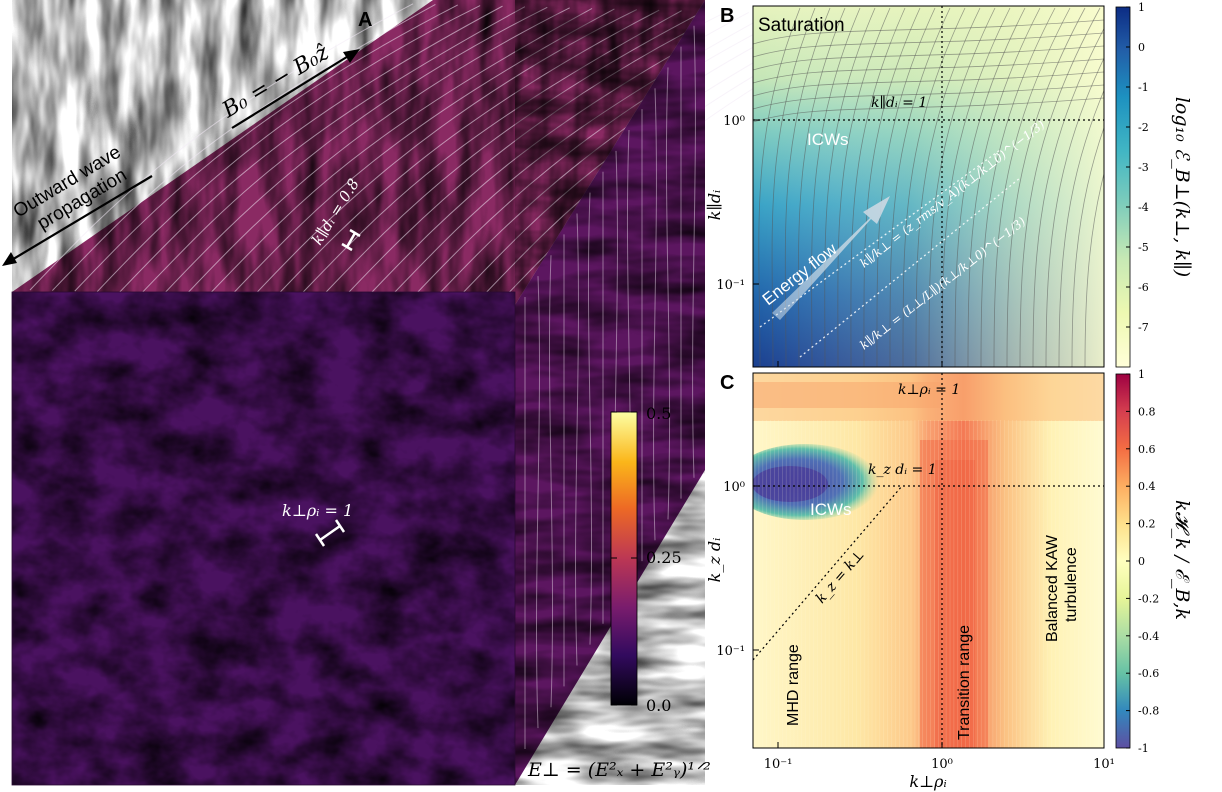 This screenshot has width=1222, height=792. What do you see at coordinates (929, 390) in the screenshot?
I see `c-vline-label: k⊥ρᵢ = 1` at bounding box center [929, 390].